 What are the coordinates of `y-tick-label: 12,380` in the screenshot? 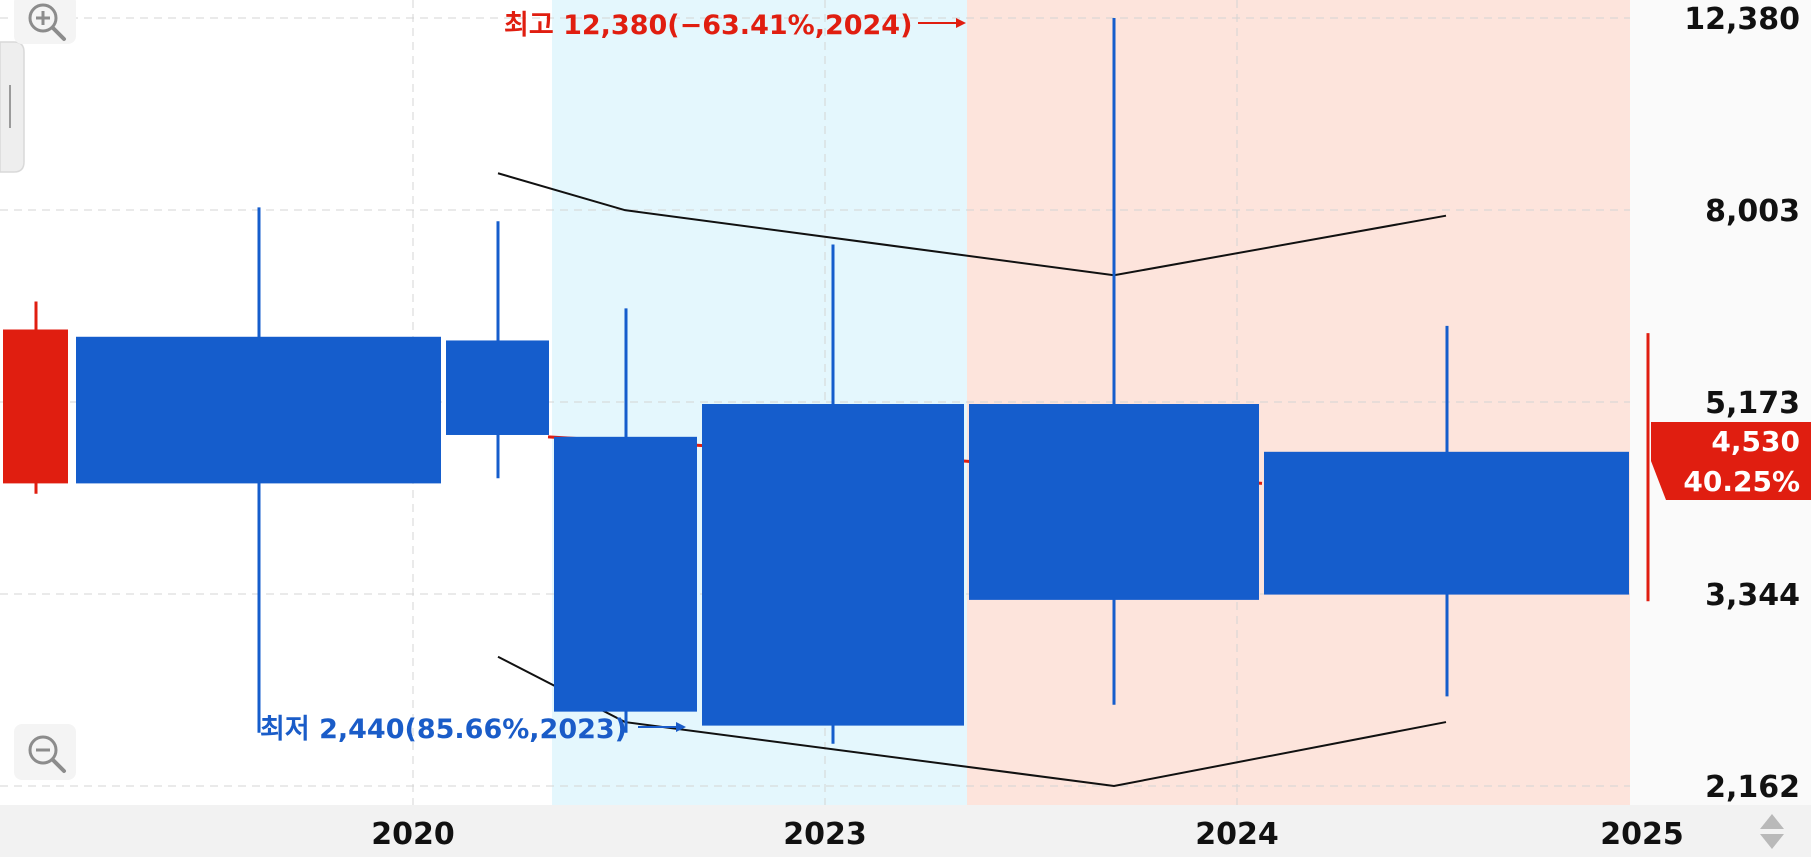 It's located at (1742, 19).